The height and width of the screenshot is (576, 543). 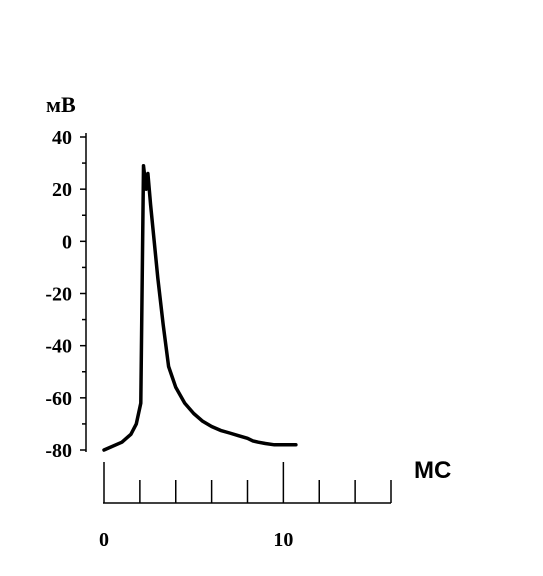 I want to click on y-tick-label: -40, so click(x=58, y=347).